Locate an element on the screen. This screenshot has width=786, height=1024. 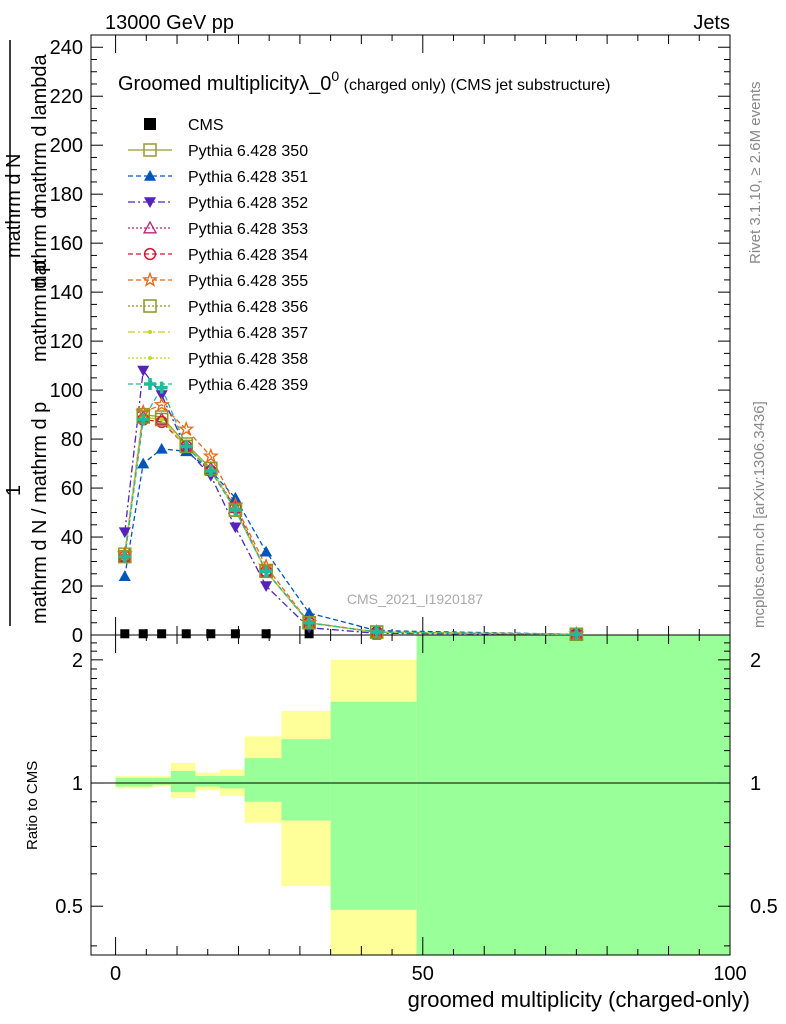
y-axis-label-part5: mathrm d N is located at coordinates (14, 206).